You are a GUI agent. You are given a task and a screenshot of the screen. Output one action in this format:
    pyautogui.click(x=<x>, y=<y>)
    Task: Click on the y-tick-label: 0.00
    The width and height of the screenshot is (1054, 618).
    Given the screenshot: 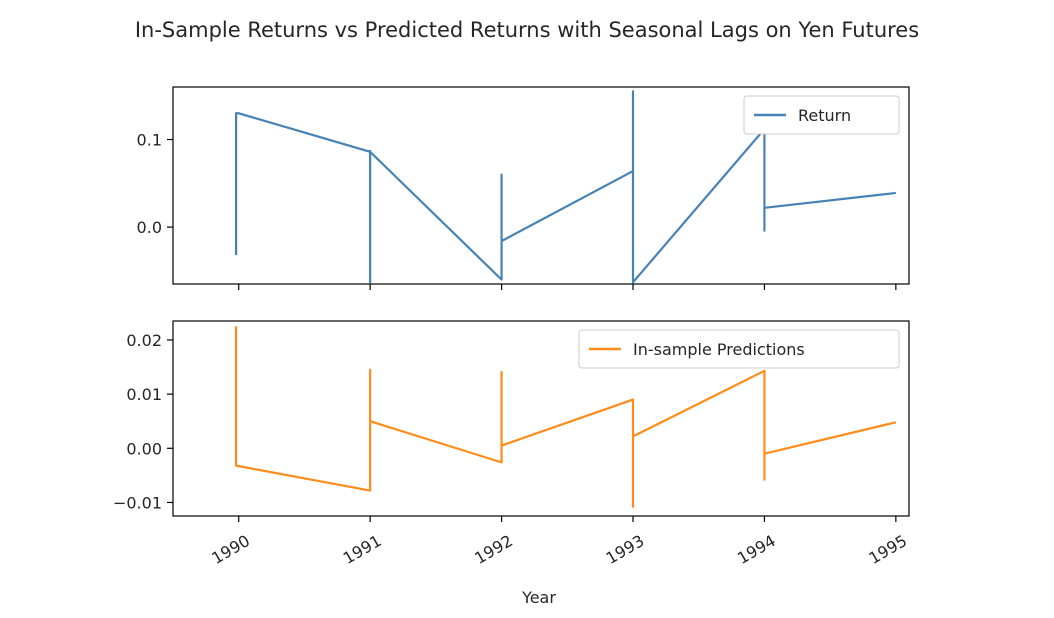 What is the action you would take?
    pyautogui.click(x=144, y=448)
    